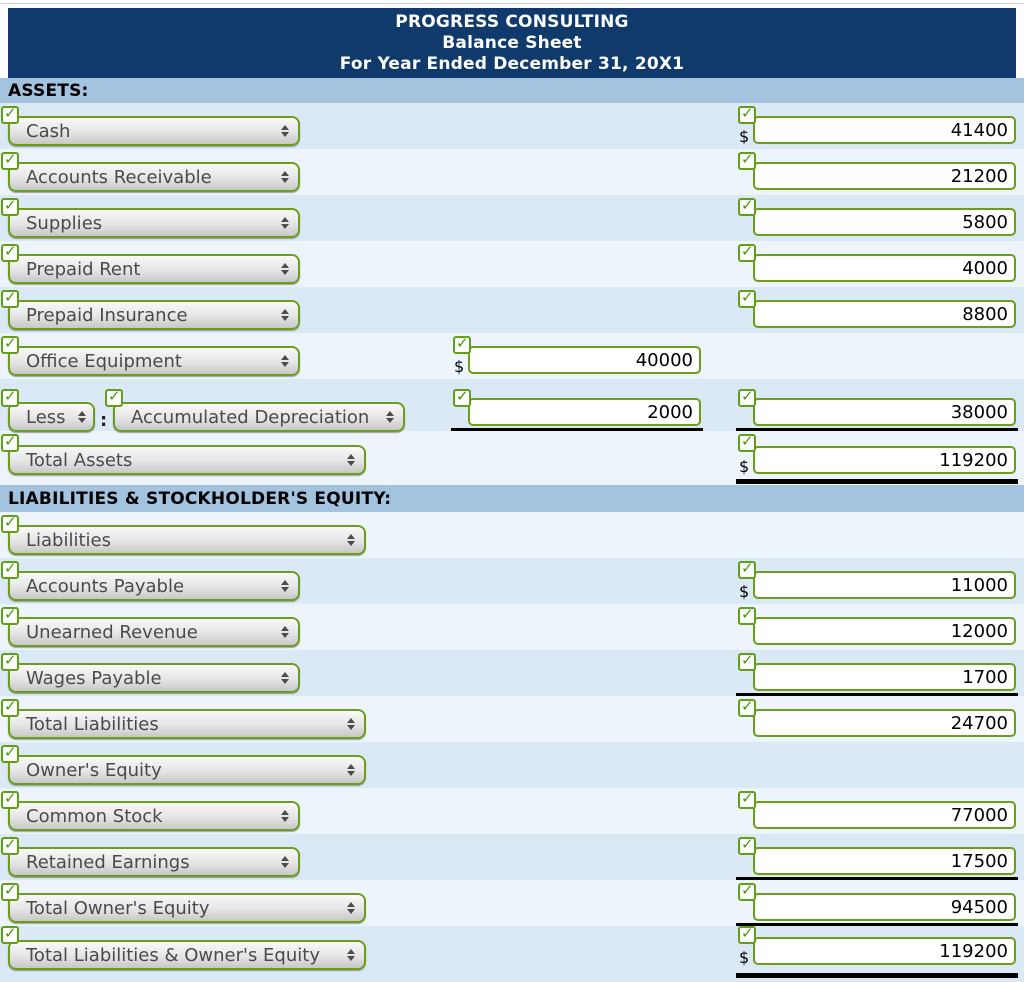 The height and width of the screenshot is (982, 1024). Describe the element at coordinates (462, 397) in the screenshot. I see `accumulated-depreciation-amount-checkbox` at that location.